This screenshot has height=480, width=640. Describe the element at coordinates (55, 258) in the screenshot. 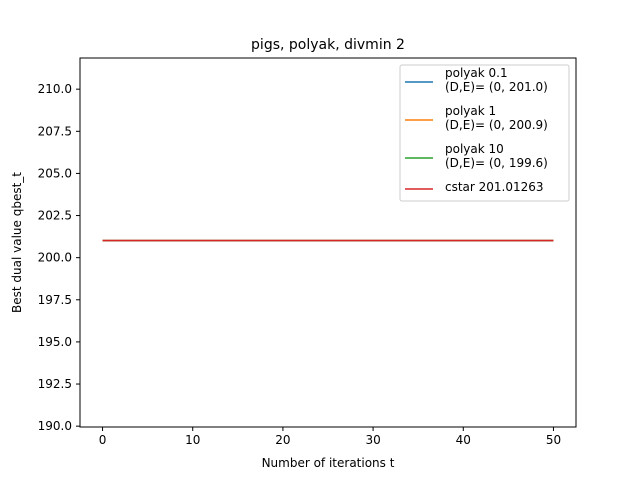

I see `y-tick-label: 200.0` at that location.